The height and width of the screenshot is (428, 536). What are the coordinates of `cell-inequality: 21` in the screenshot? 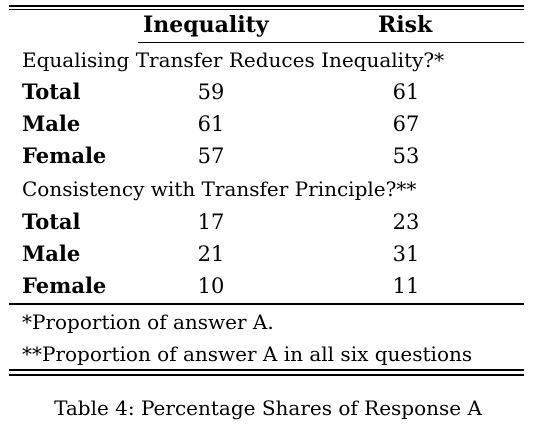 It's located at (211, 254).